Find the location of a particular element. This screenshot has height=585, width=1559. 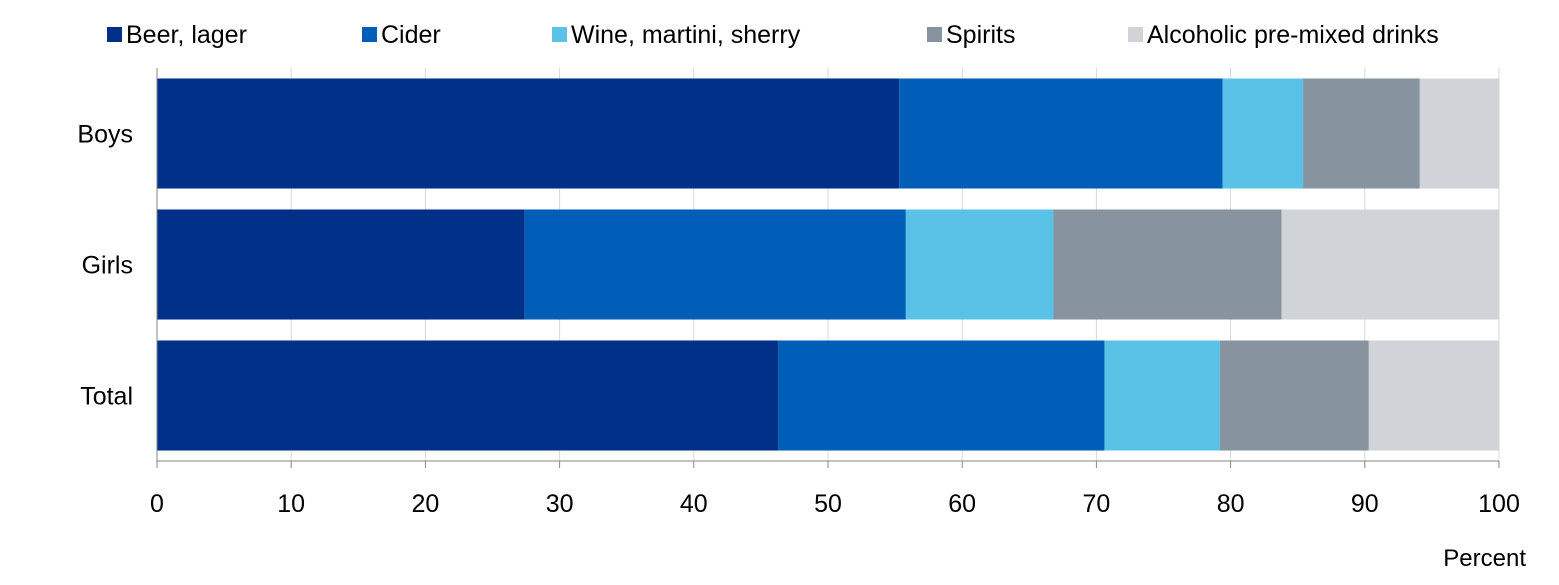

category-labels: Boys Girls Total is located at coordinates (105, 266).